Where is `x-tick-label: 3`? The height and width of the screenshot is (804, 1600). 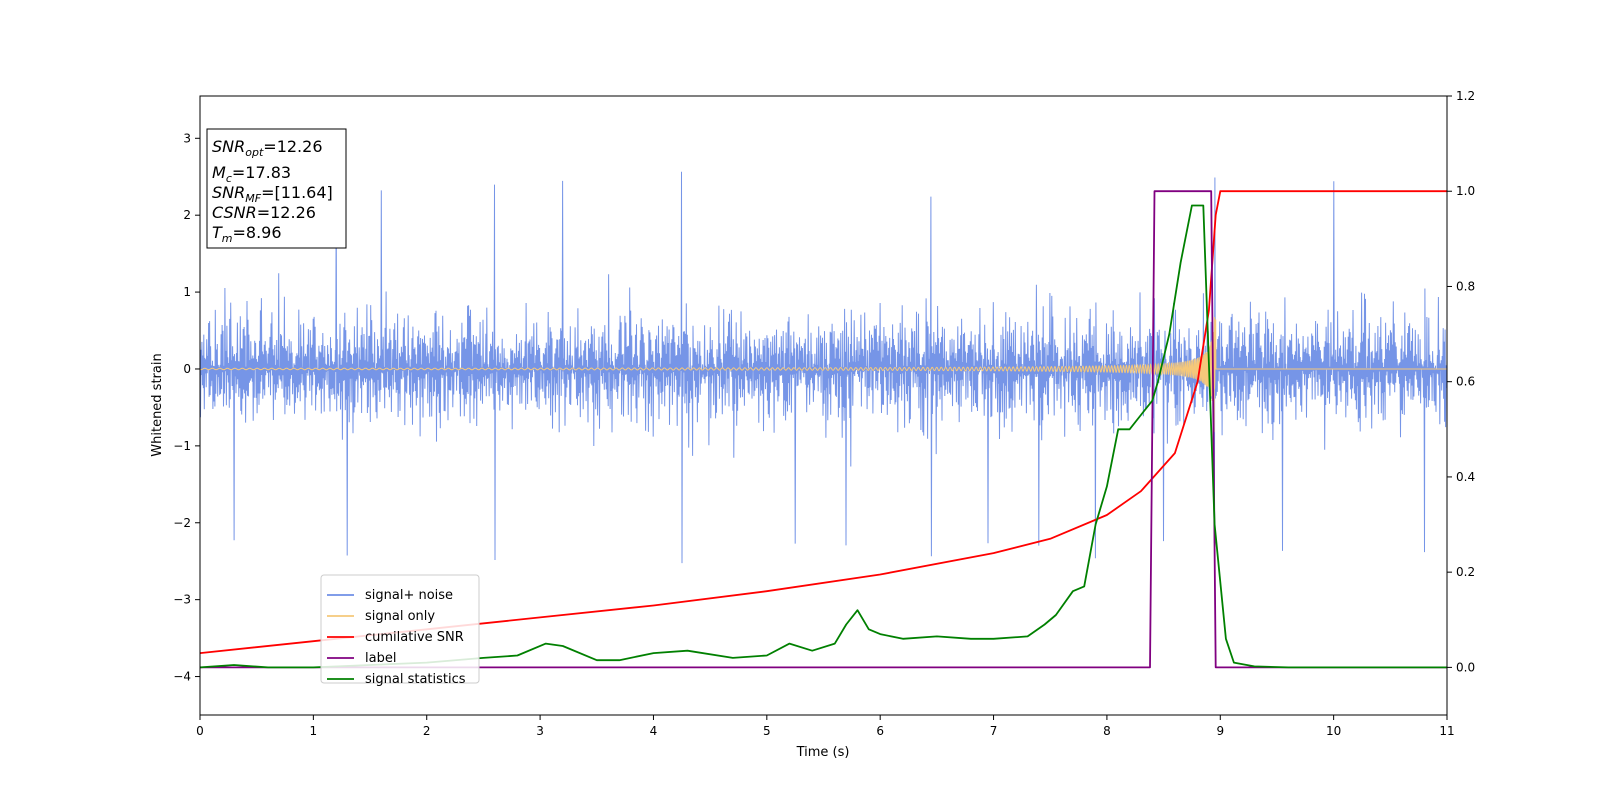
x-tick-label: 3 is located at coordinates (540, 731).